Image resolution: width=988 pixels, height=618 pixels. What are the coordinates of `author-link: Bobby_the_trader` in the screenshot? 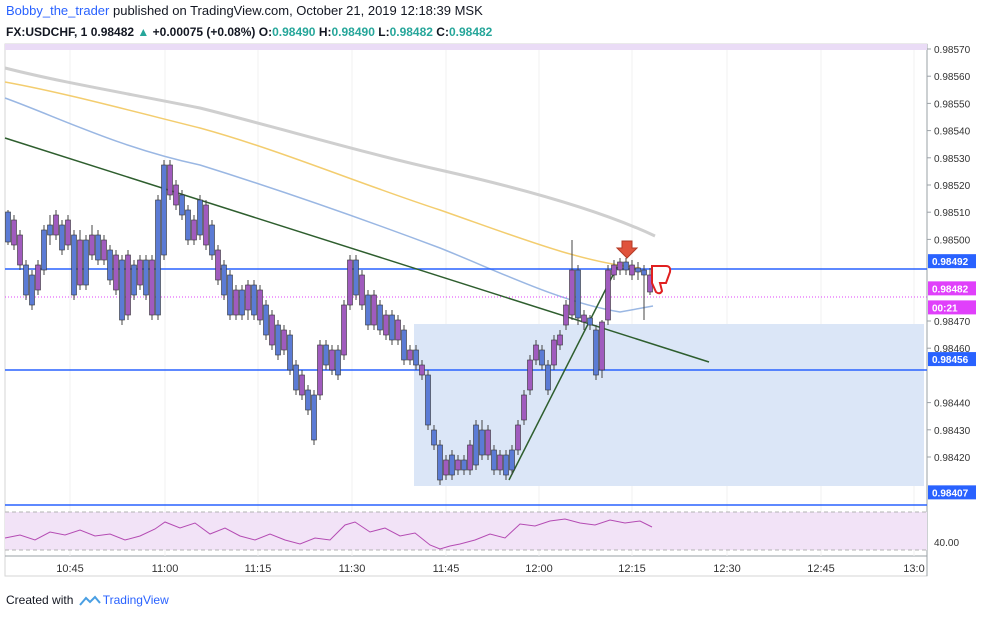 It's located at (58, 10).